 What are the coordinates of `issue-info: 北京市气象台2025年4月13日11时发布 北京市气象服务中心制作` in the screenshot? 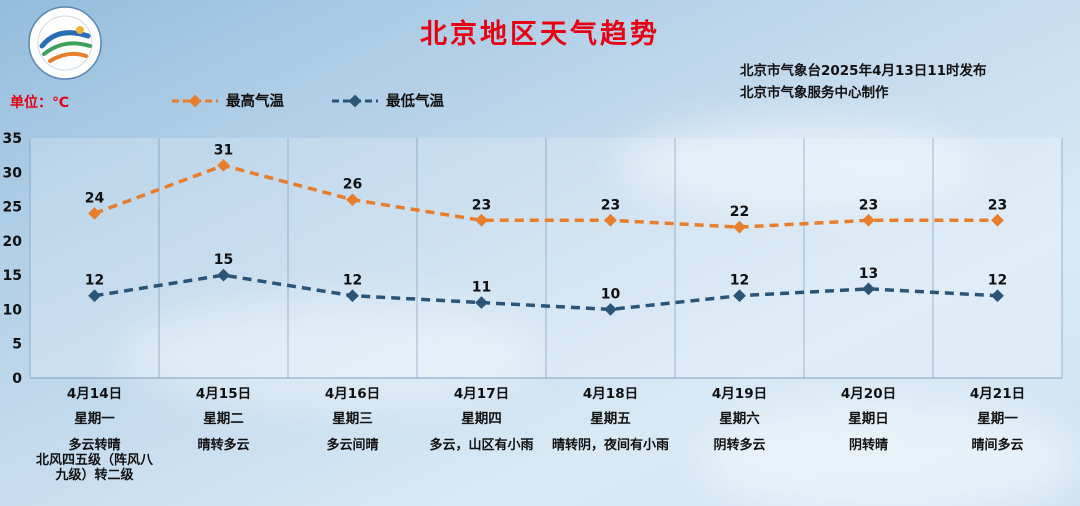 It's located at (863, 82).